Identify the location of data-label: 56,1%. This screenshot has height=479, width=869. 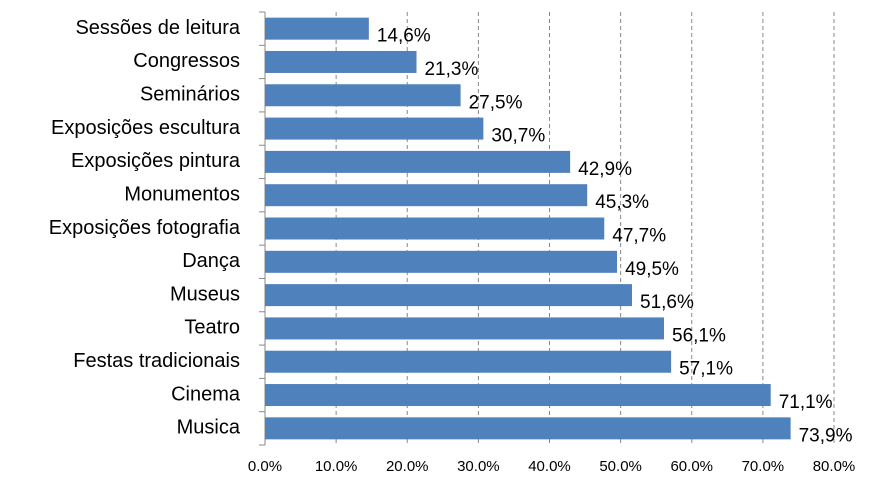
(699, 335).